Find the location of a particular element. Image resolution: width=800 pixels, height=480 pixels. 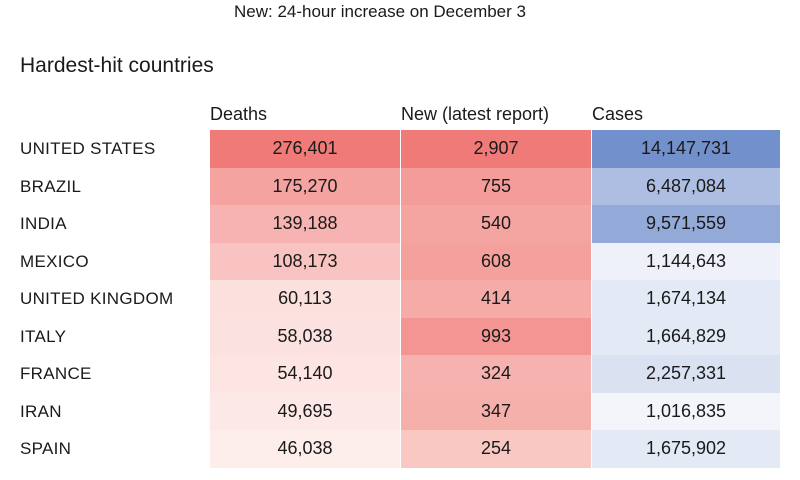

table-row: BRAZIL 175,270 755 6,487,084 is located at coordinates (400, 186).